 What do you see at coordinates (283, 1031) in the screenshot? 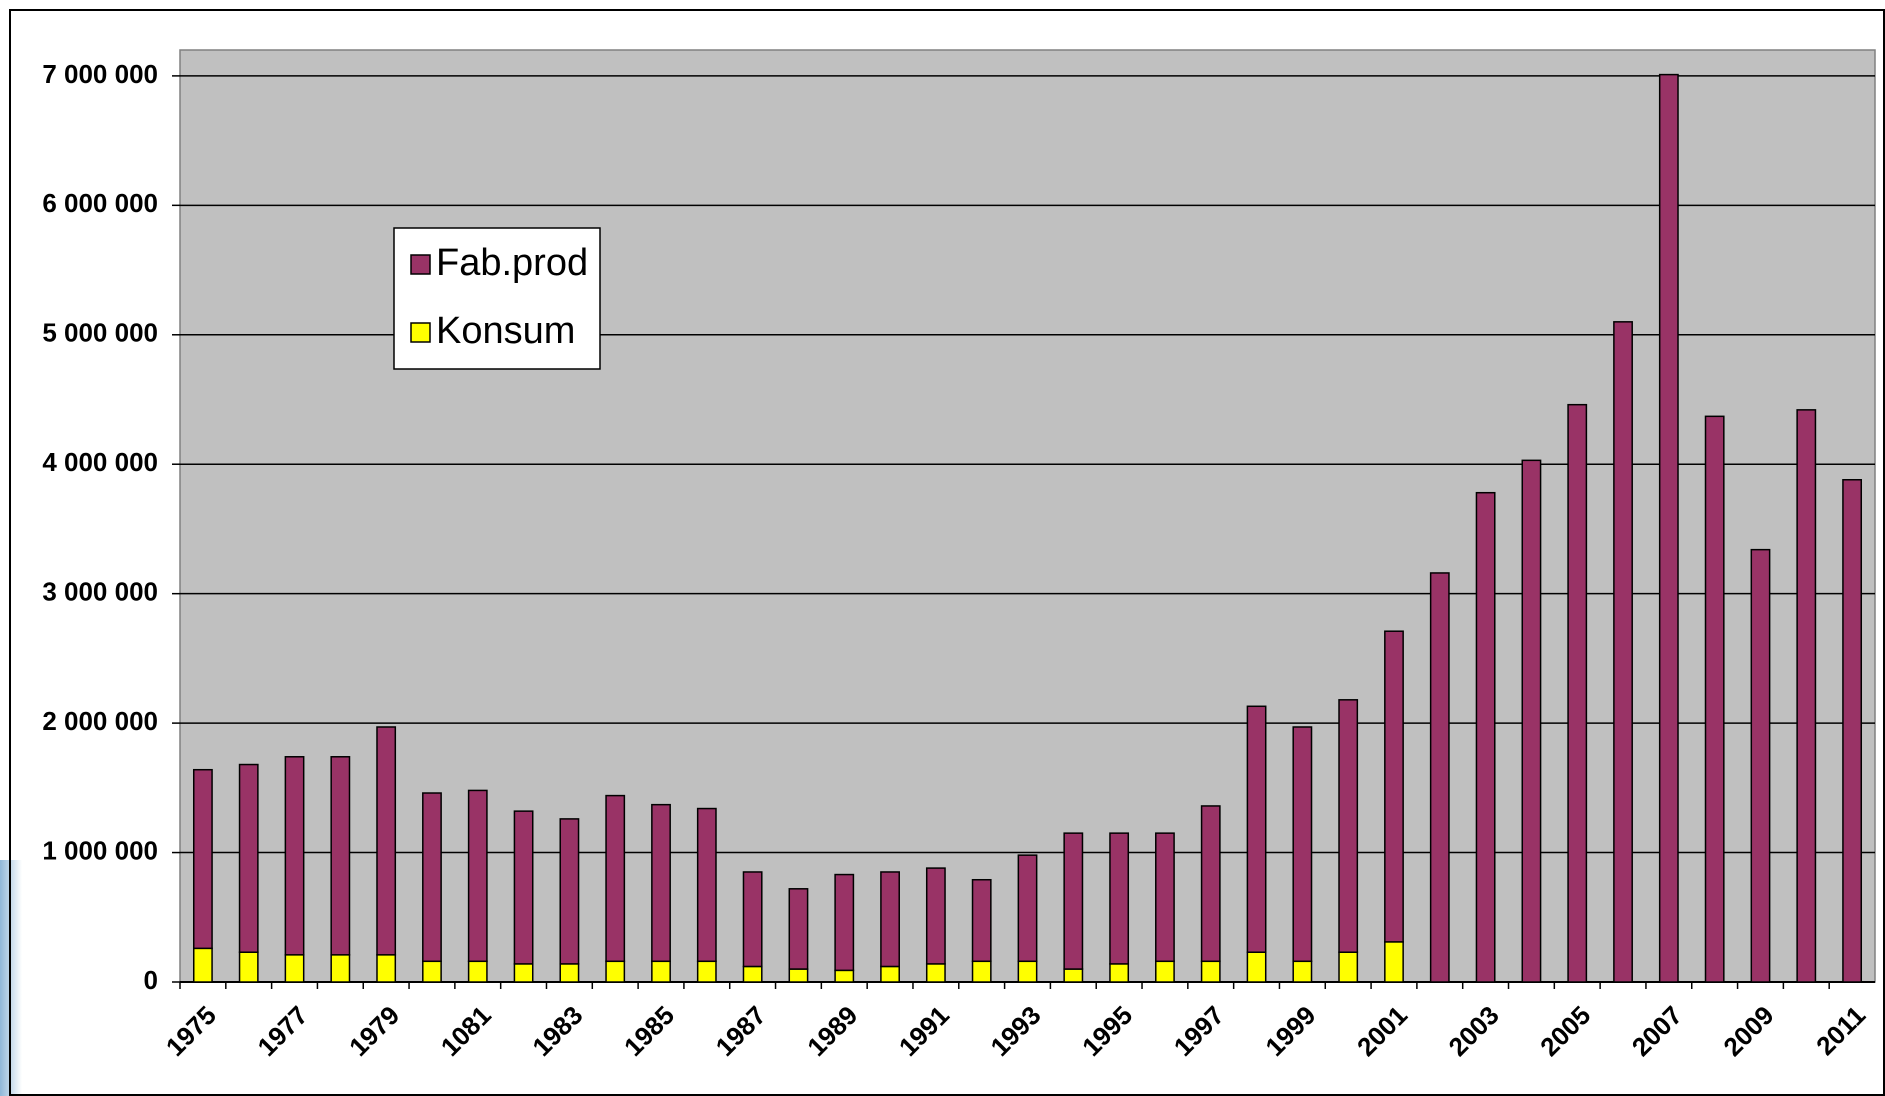
I see `x-tick-label: 1977` at bounding box center [283, 1031].